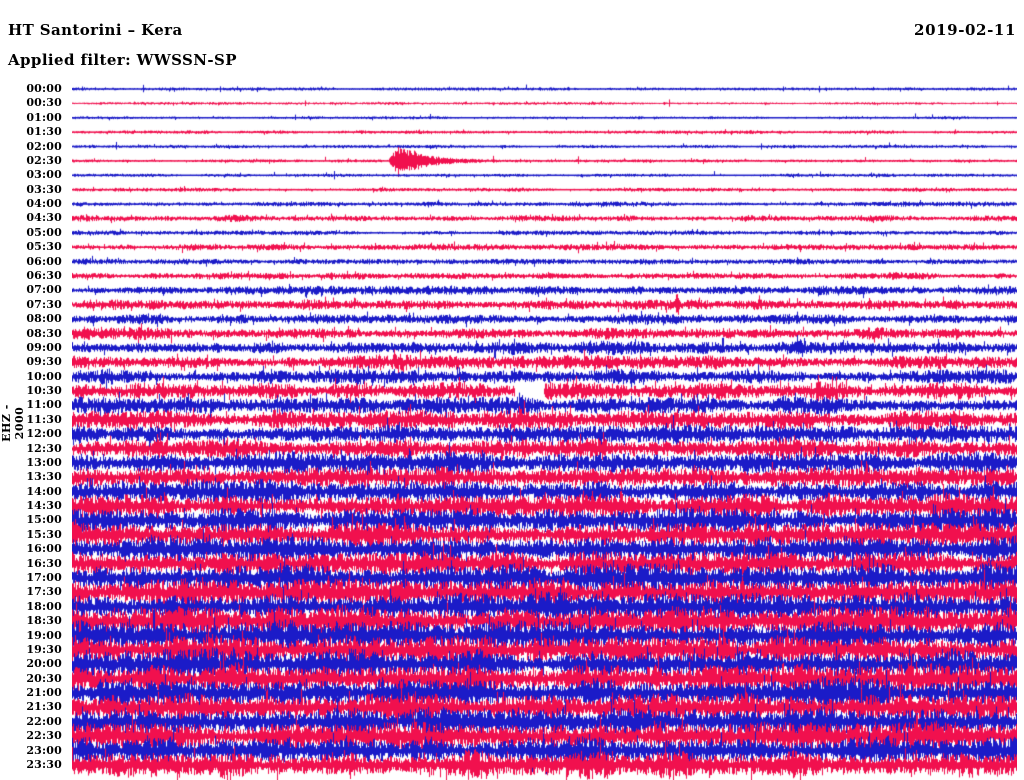 The height and width of the screenshot is (780, 1024). What do you see at coordinates (44, 204) in the screenshot?
I see `time-label: 04:00` at bounding box center [44, 204].